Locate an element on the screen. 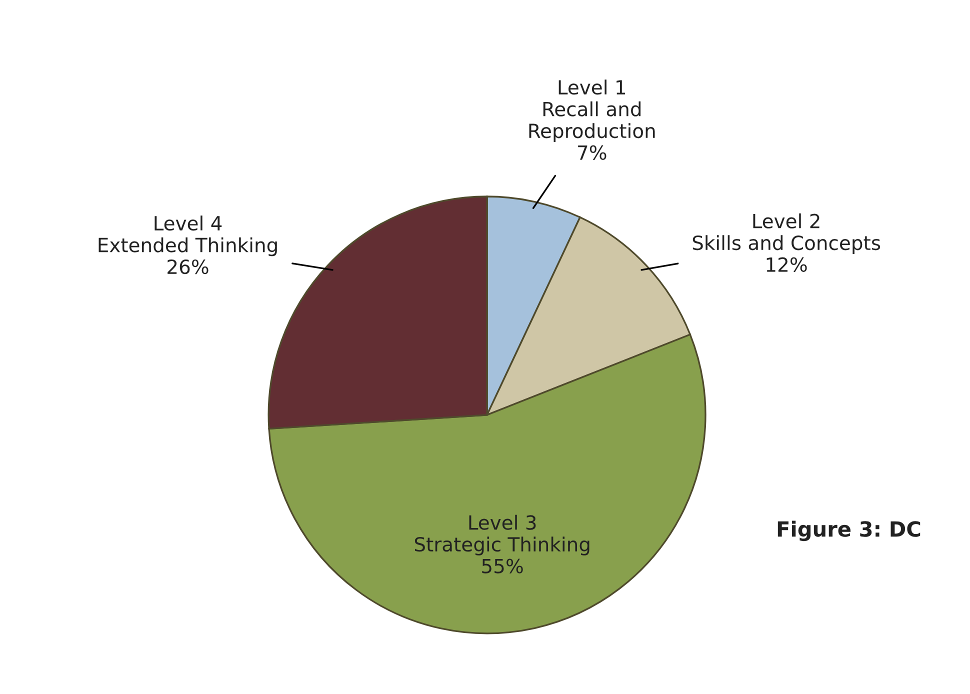 This screenshot has height=694, width=970. slice-label: Level 1 Recall and Reproduction is located at coordinates (592, 111).